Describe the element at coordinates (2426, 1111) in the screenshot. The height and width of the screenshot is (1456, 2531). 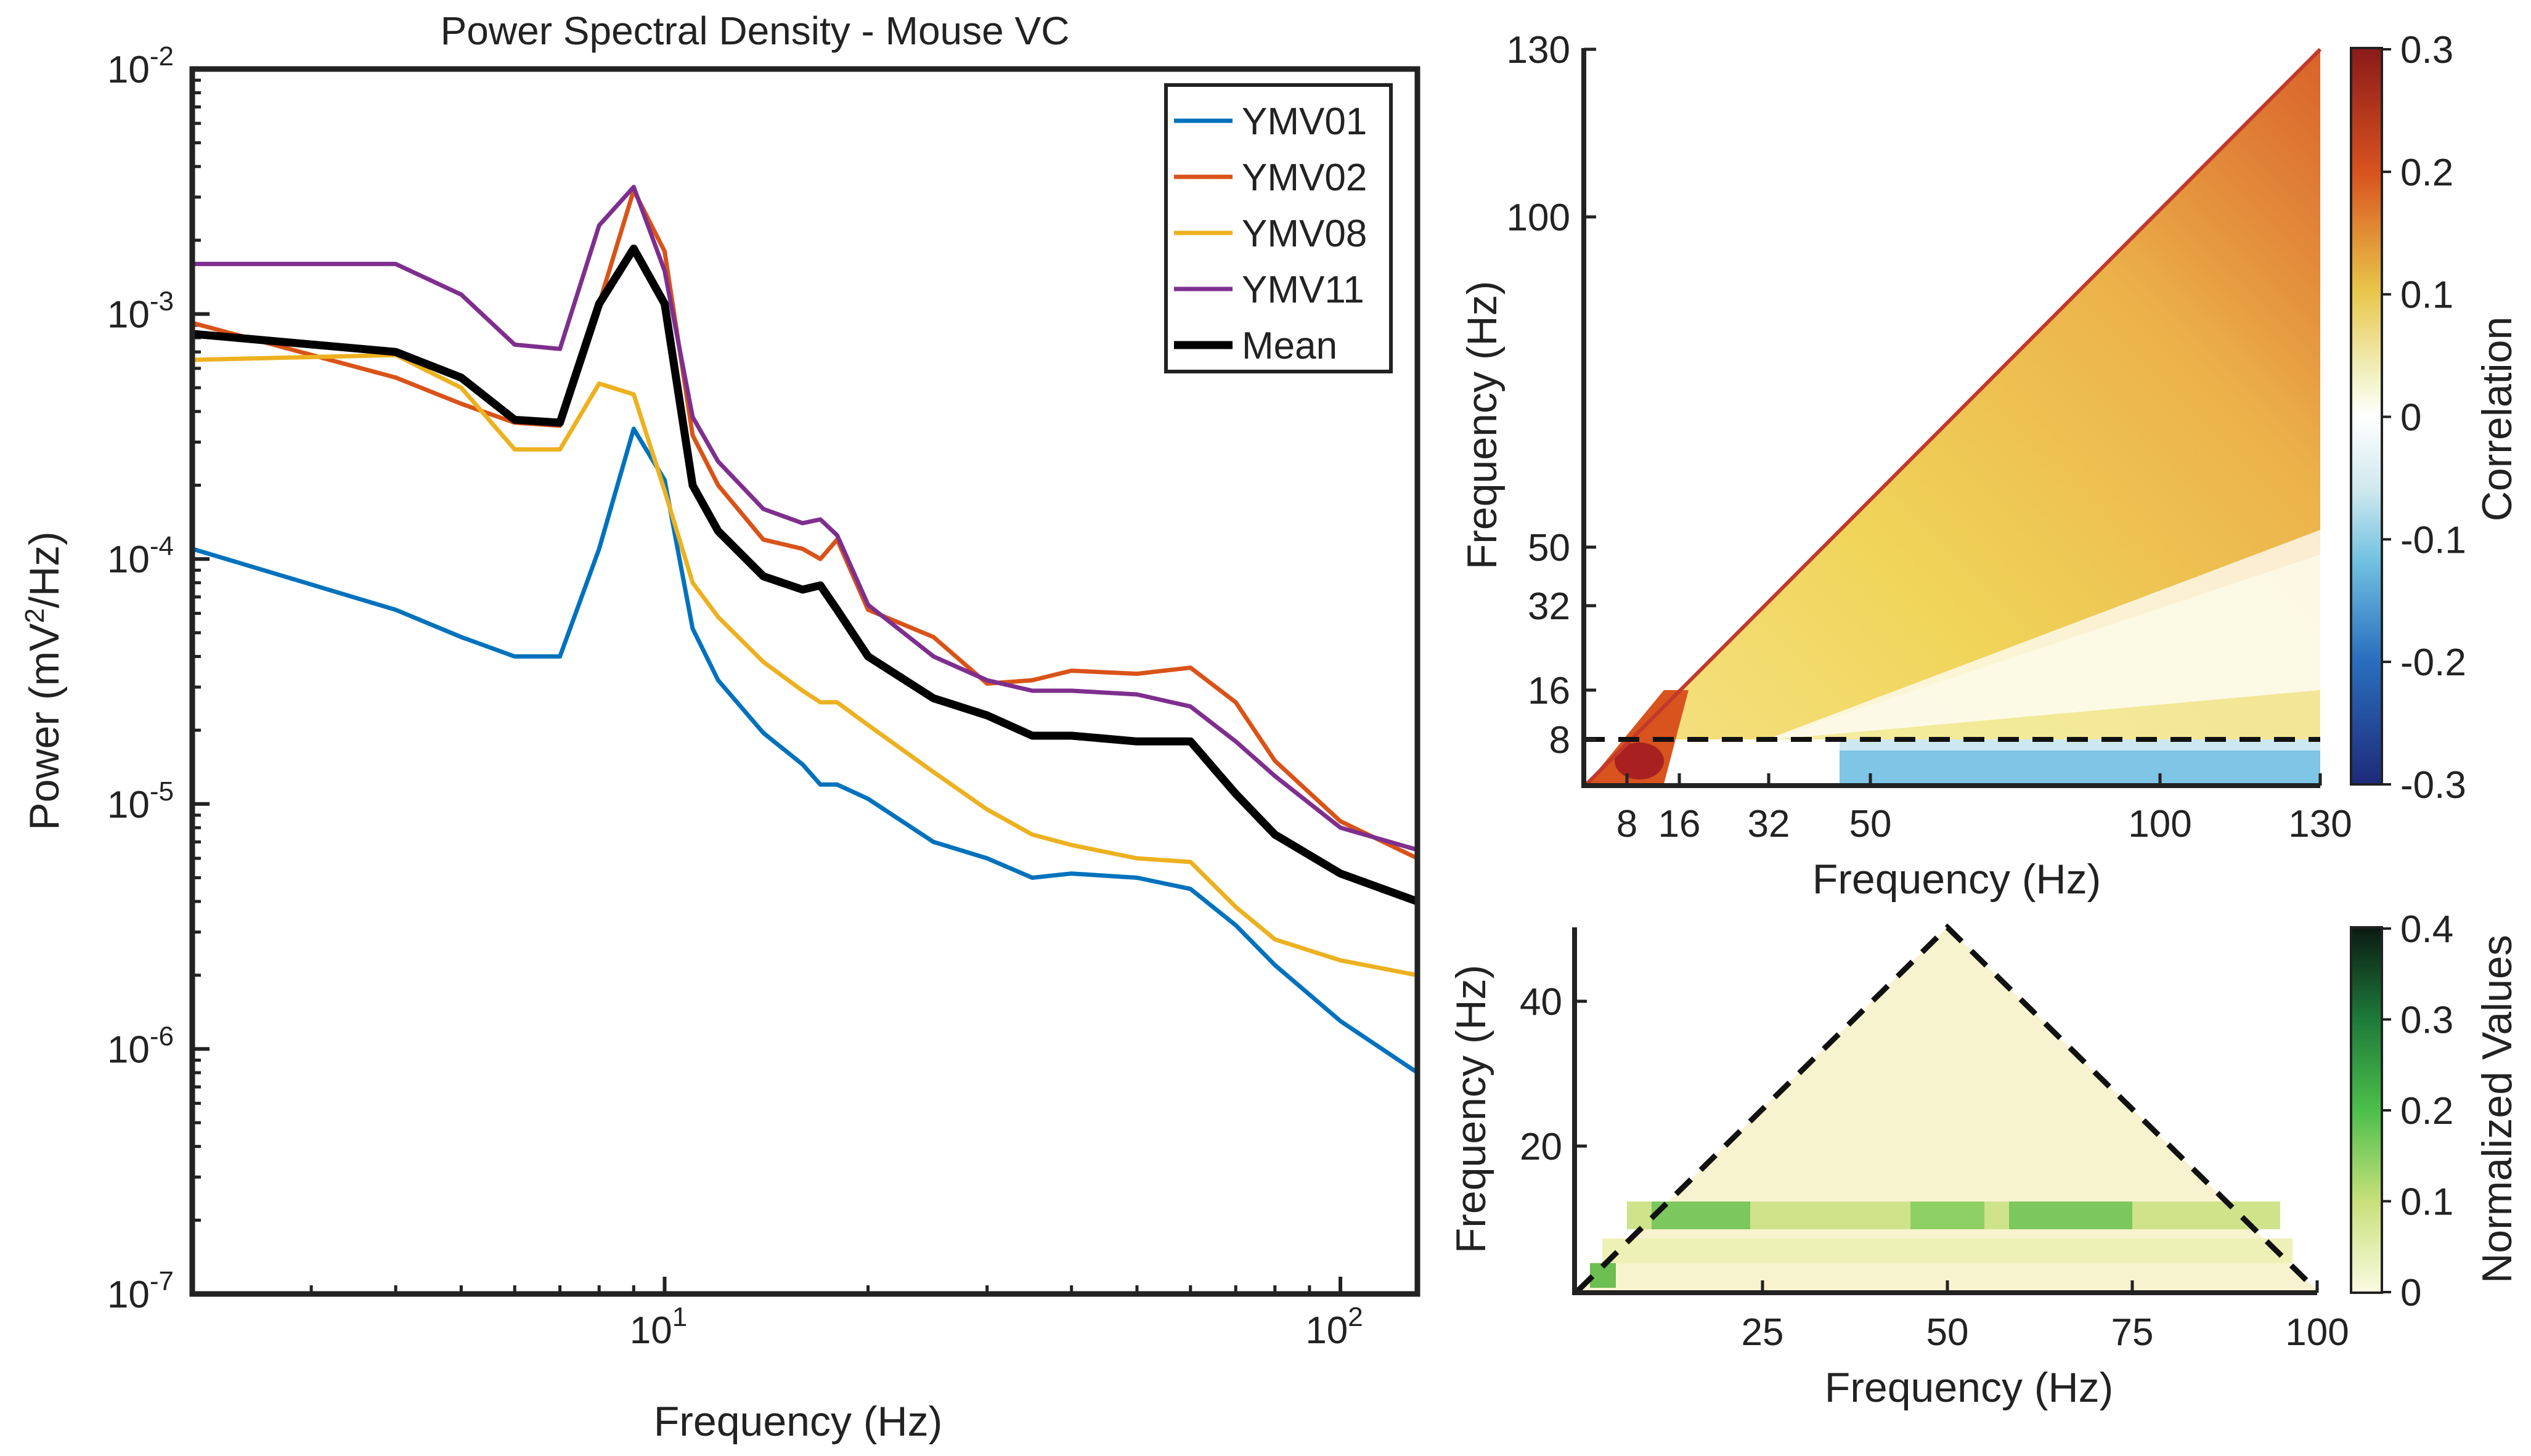
I see `norm-cb-tick-label: 0.2` at that location.